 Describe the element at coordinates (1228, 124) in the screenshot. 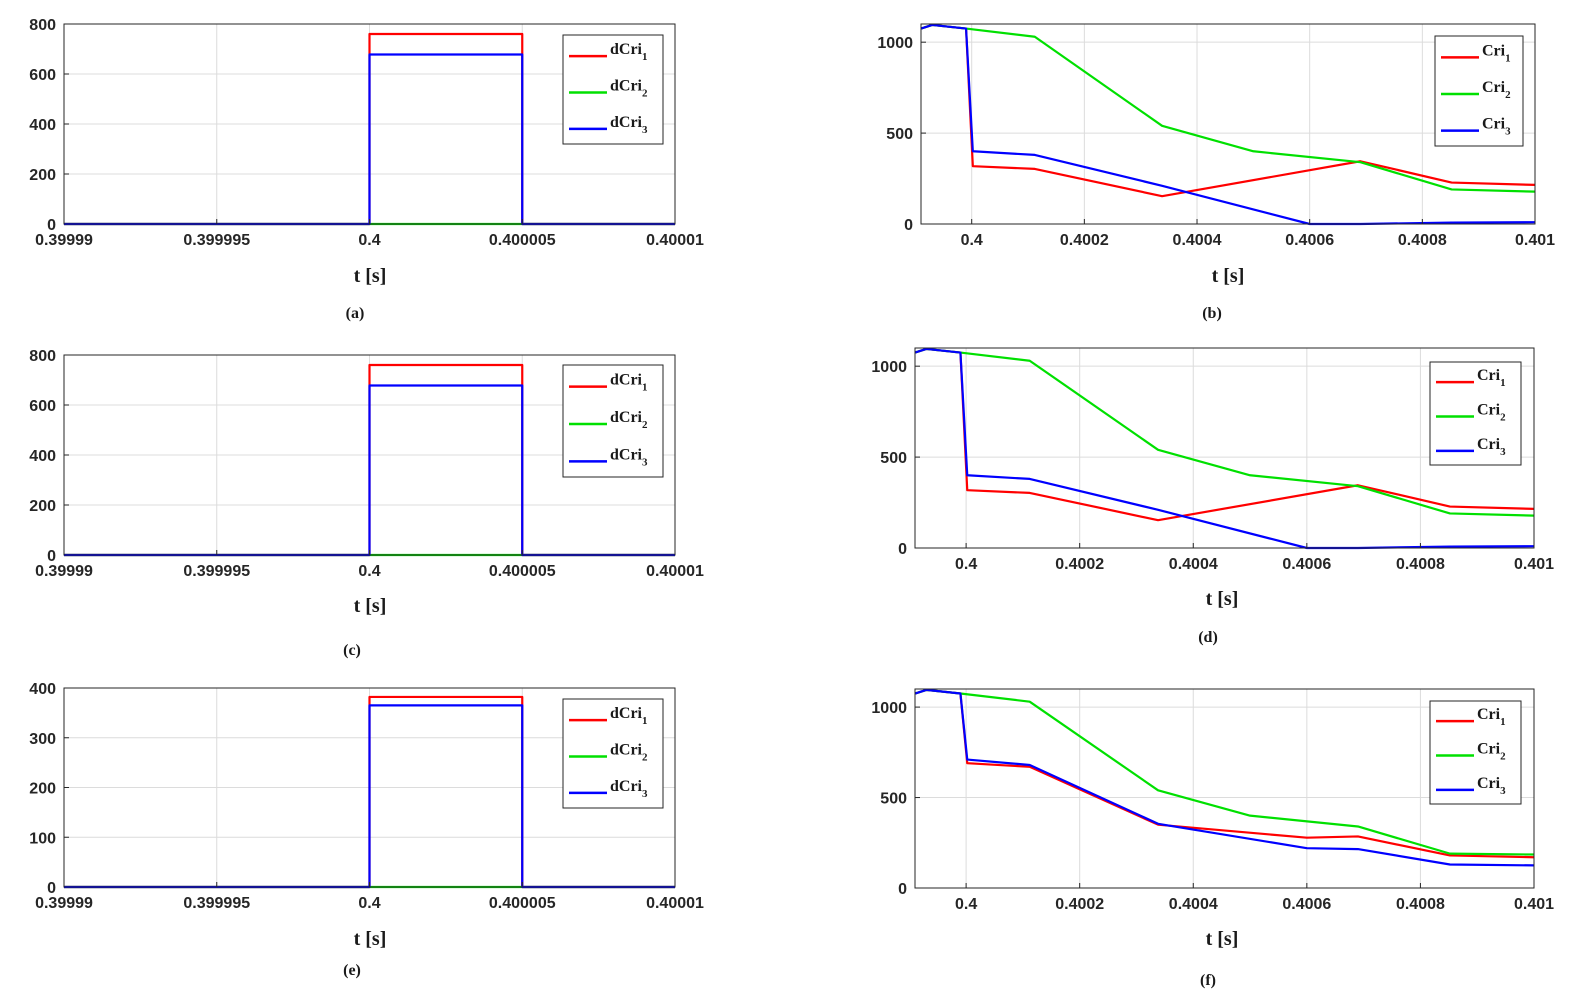

I see `series-line-cri3` at that location.